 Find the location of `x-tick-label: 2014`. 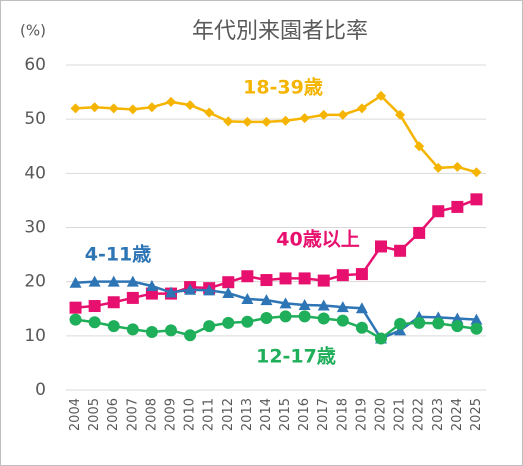

x-tick-label: 2014 is located at coordinates (266, 414).